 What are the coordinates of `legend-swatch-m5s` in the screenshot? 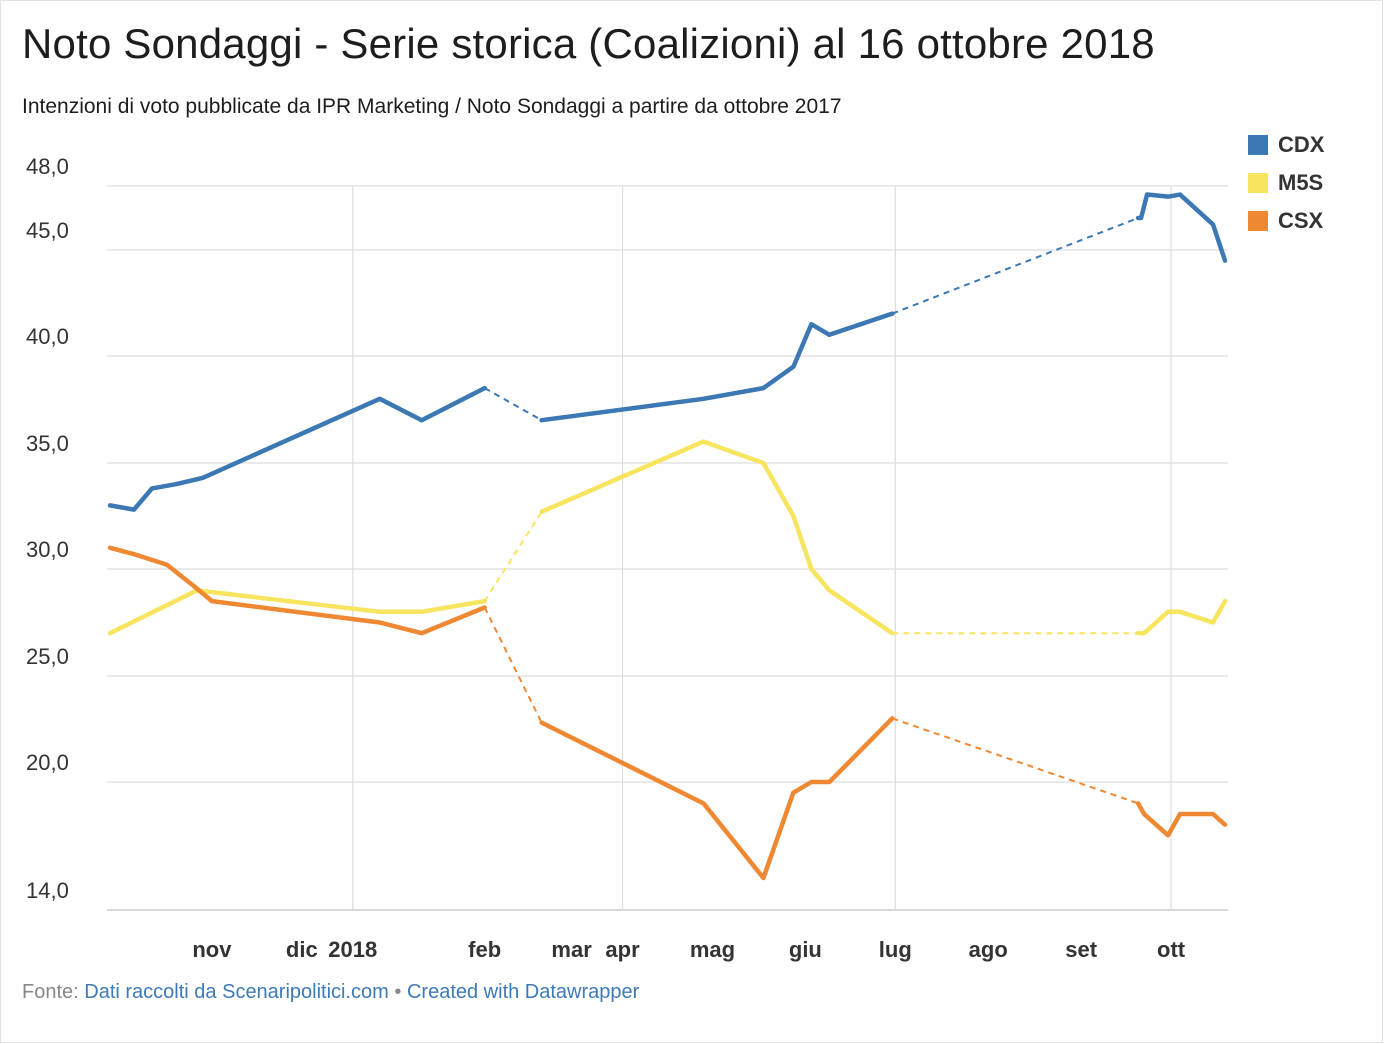 It's located at (1258, 183).